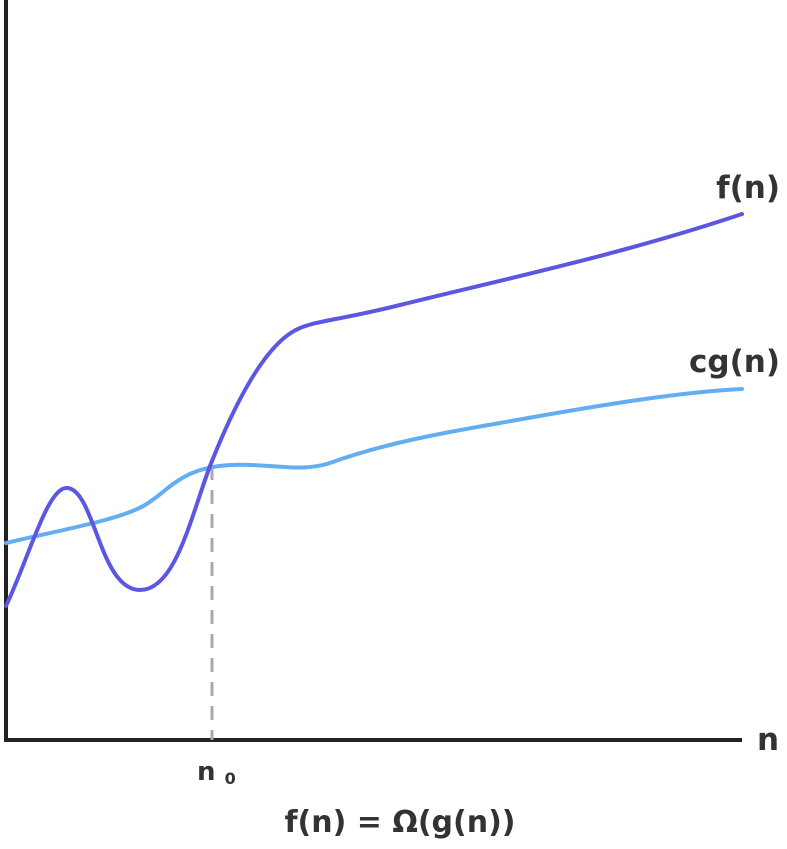  I want to click on n0-label: n 0, so click(216, 772).